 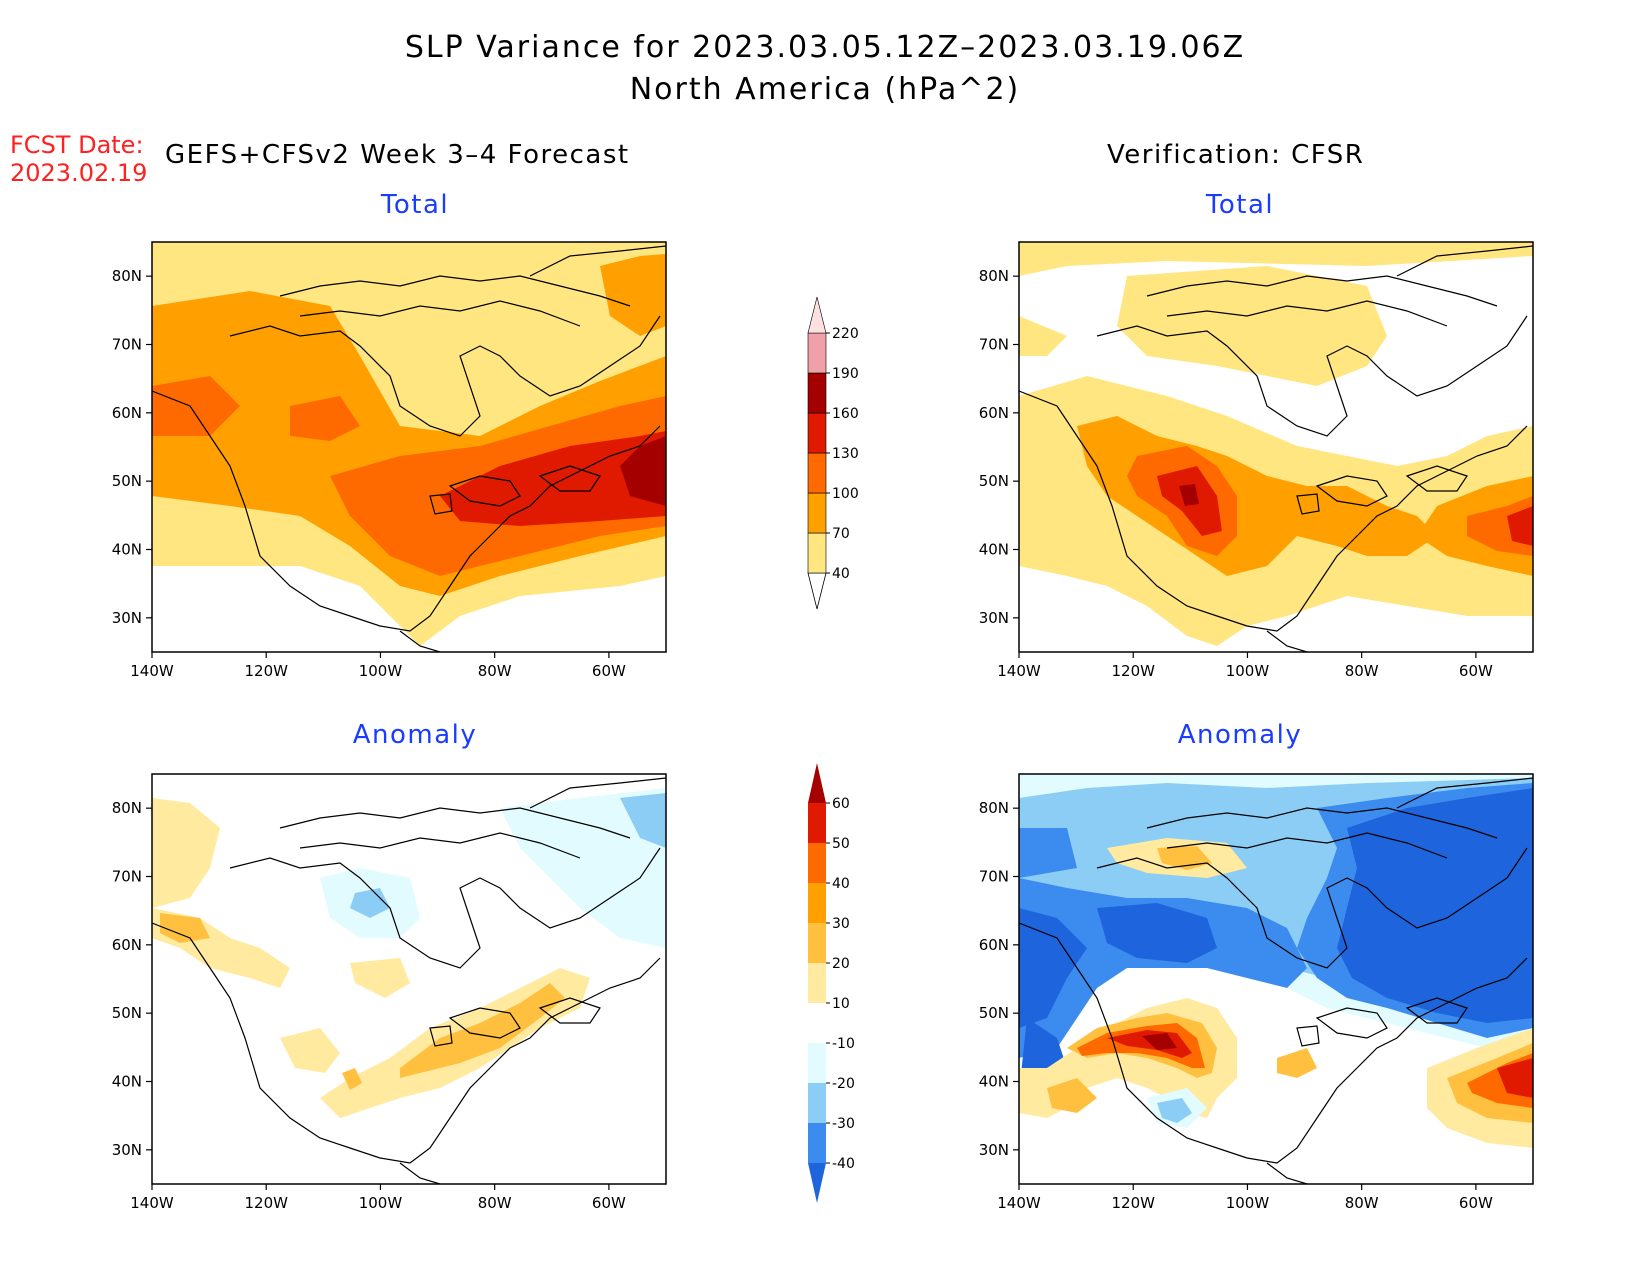 What do you see at coordinates (841, 844) in the screenshot?
I see `colorbar-anomaly-label: 50` at bounding box center [841, 844].